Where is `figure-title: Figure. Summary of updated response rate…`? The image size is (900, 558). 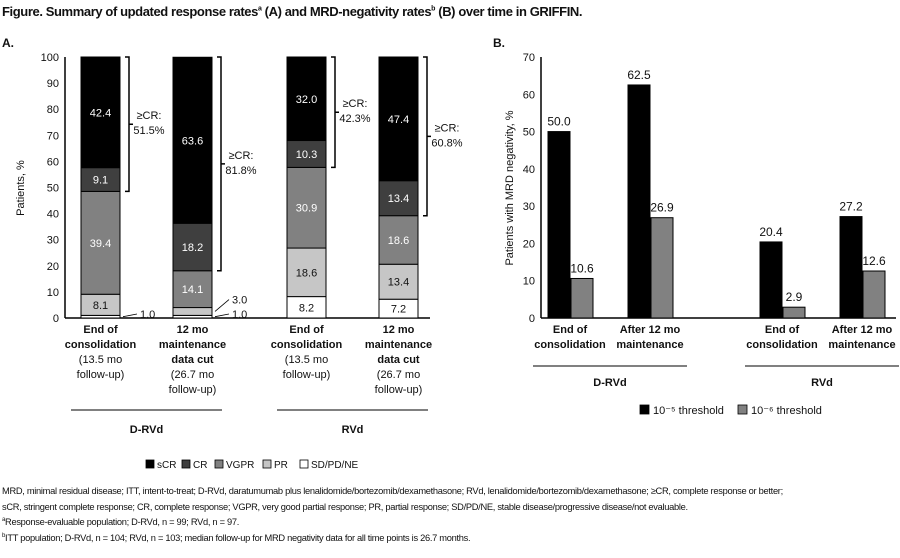
figure-title: Figure. Summary of updated response rate… is located at coordinates (292, 11).